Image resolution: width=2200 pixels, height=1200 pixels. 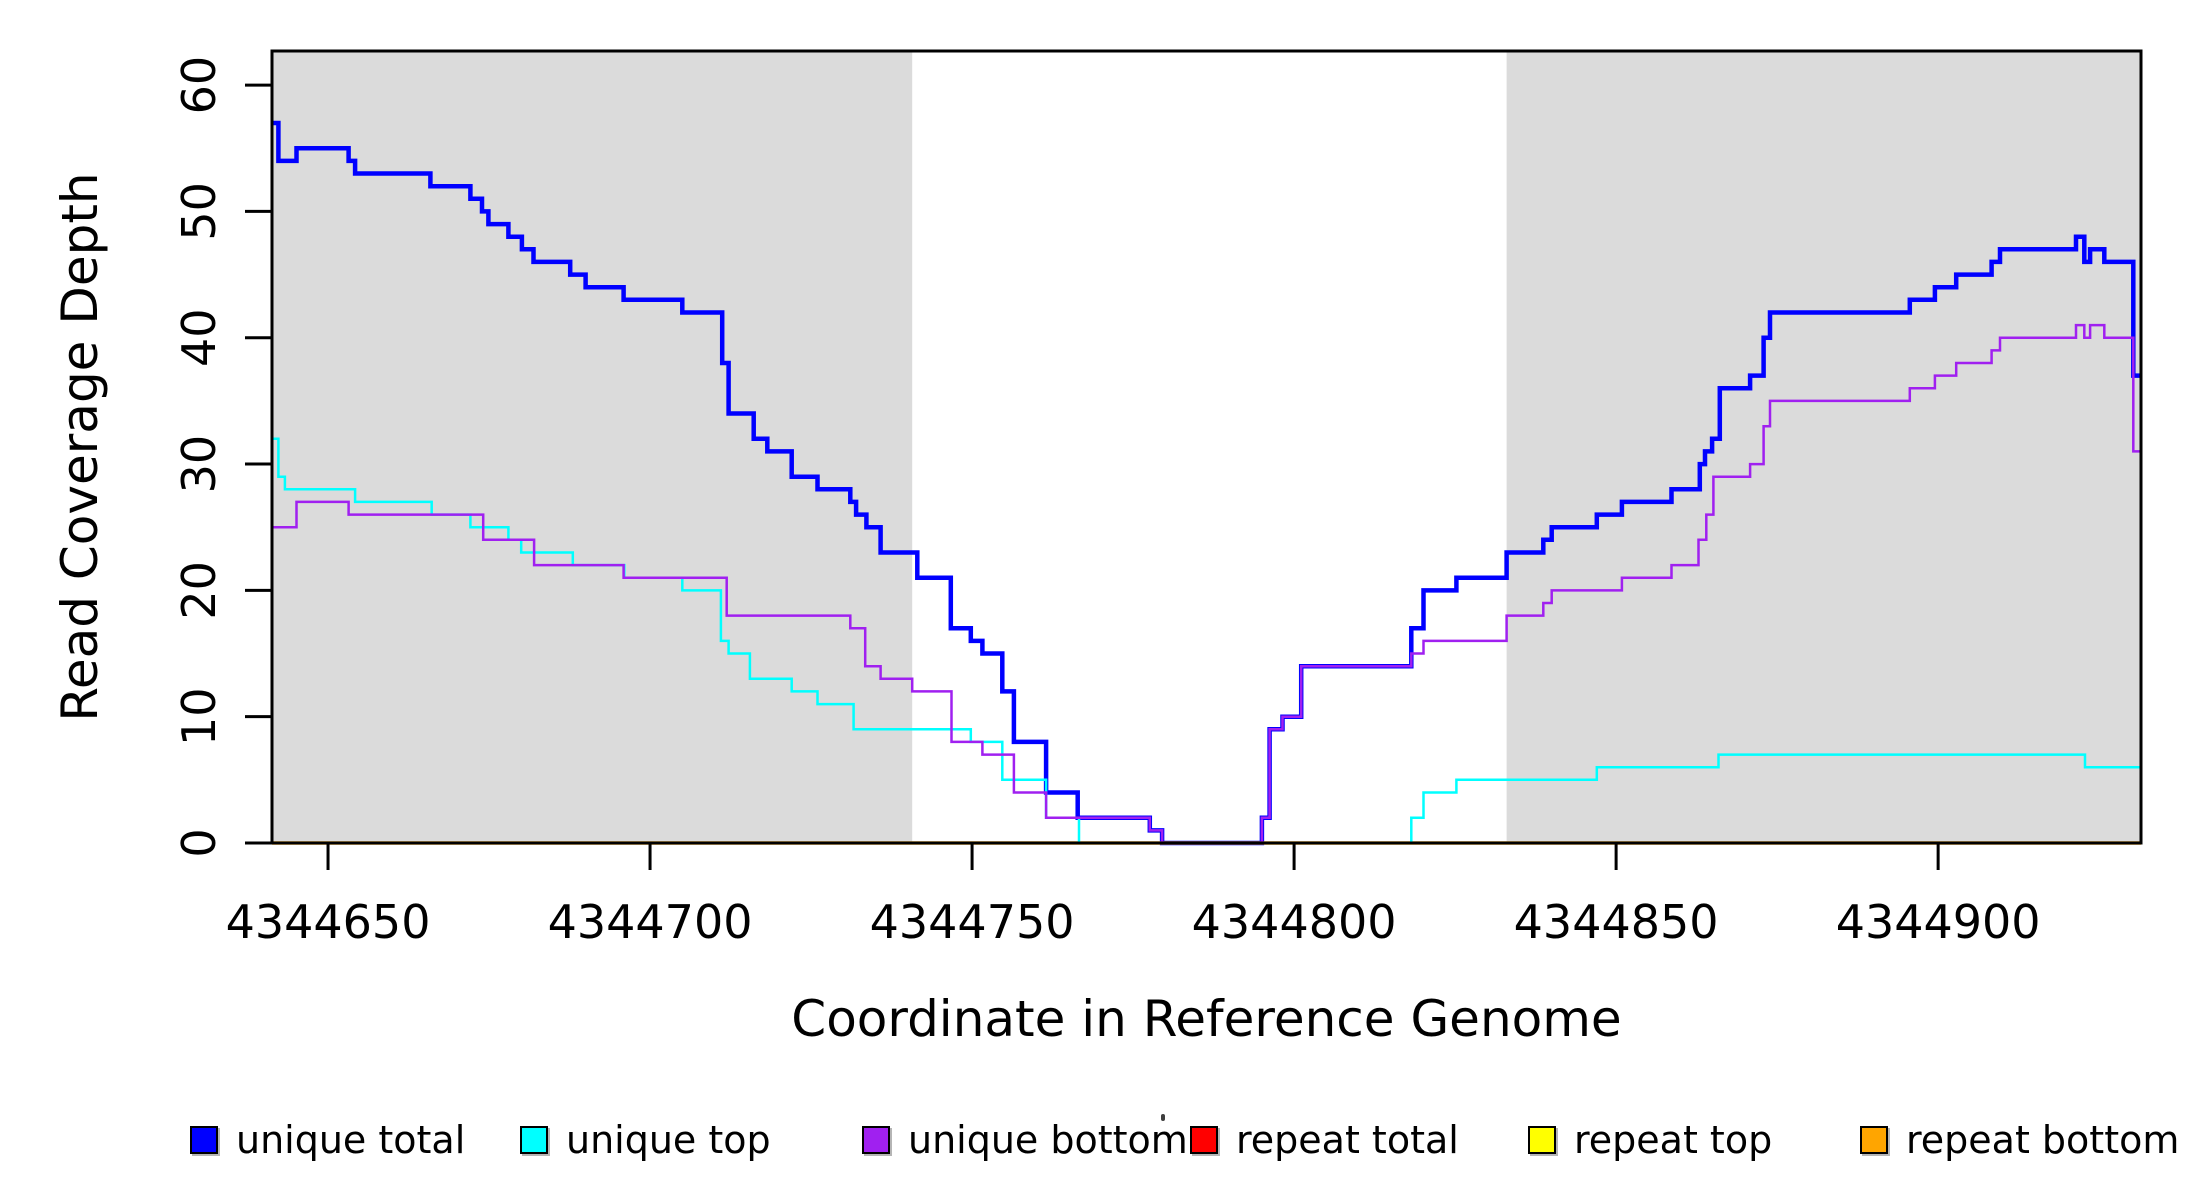 What do you see at coordinates (80, 447) in the screenshot?
I see `y-axis-title: Read Coverage Depth` at bounding box center [80, 447].